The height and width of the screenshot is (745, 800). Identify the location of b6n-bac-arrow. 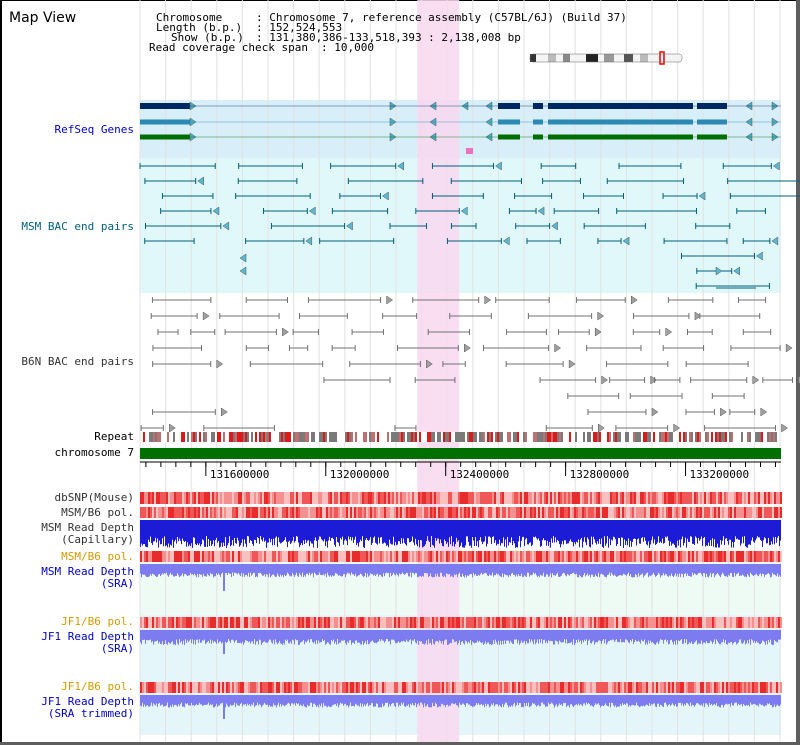
(789, 348).